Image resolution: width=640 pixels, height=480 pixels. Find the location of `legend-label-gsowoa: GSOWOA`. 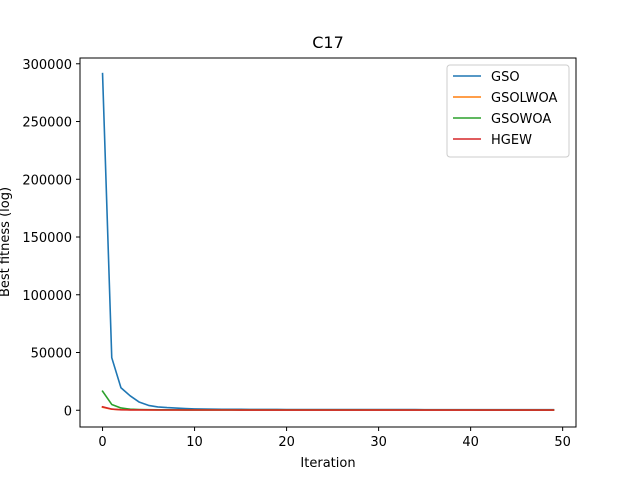

legend-label-gsowoa: GSOWOA is located at coordinates (521, 119).